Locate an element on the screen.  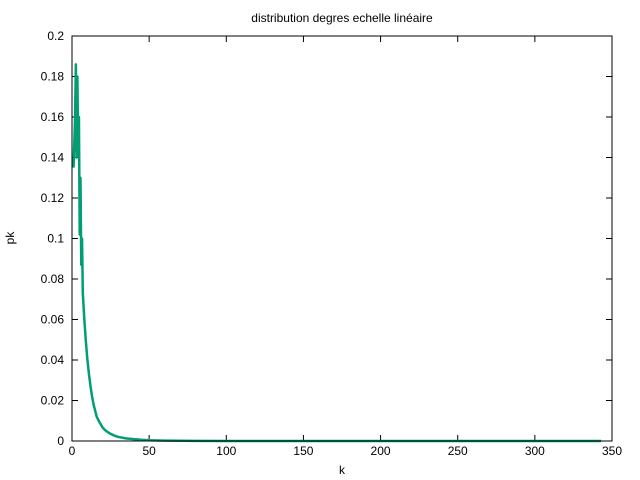
y-tick-label: 0.16 is located at coordinates (53, 117).